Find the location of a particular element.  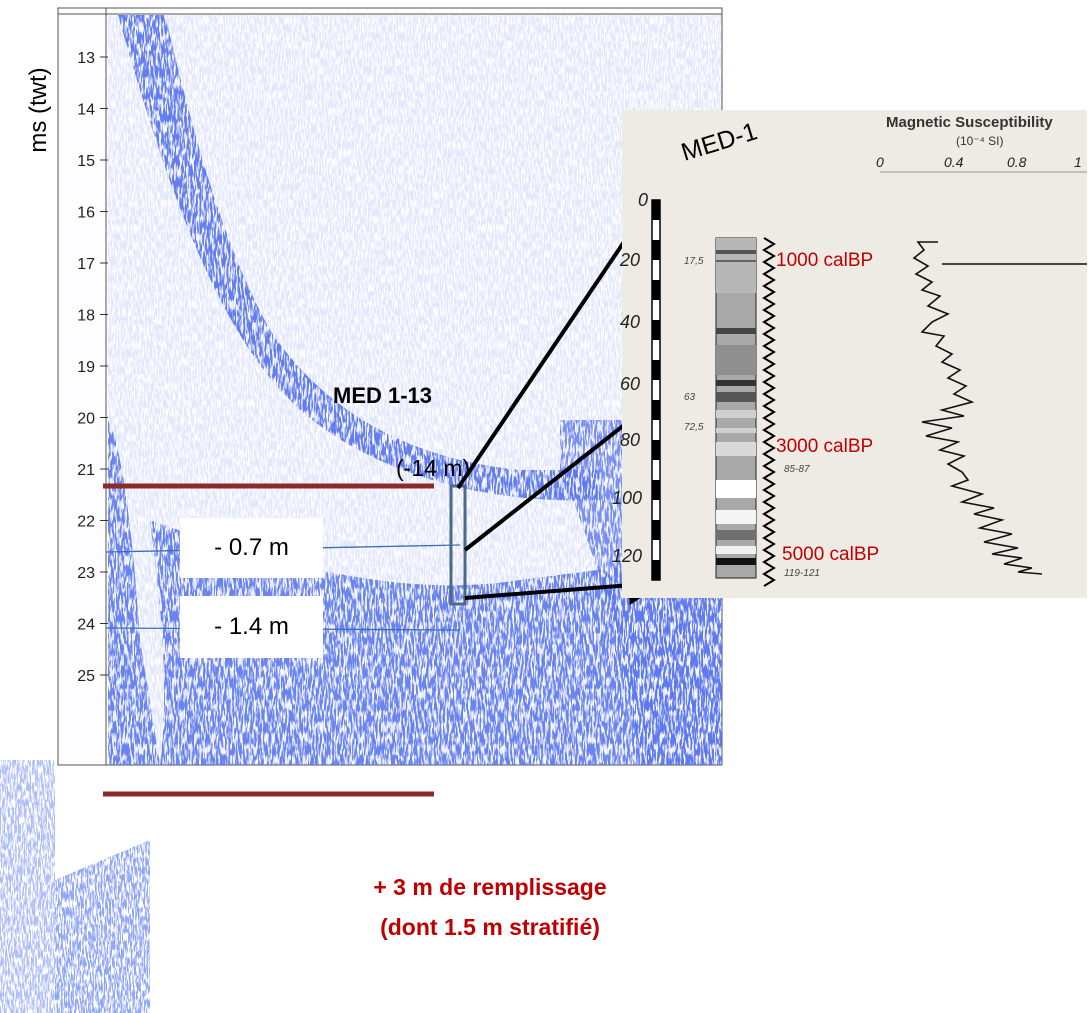

ms-title: Magnetic Susceptibility is located at coordinates (969, 122).